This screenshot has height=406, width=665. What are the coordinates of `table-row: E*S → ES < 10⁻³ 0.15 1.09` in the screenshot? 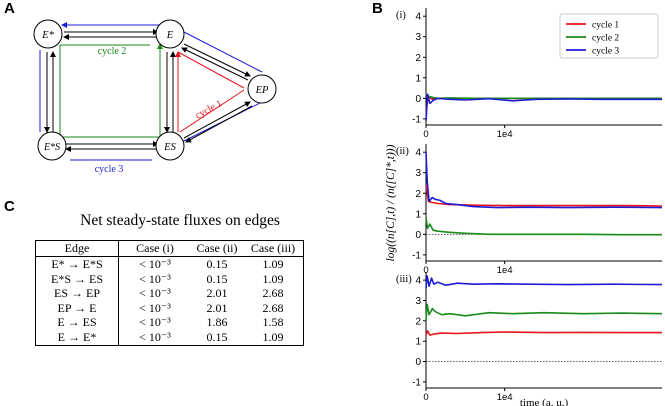 It's located at (169, 279).